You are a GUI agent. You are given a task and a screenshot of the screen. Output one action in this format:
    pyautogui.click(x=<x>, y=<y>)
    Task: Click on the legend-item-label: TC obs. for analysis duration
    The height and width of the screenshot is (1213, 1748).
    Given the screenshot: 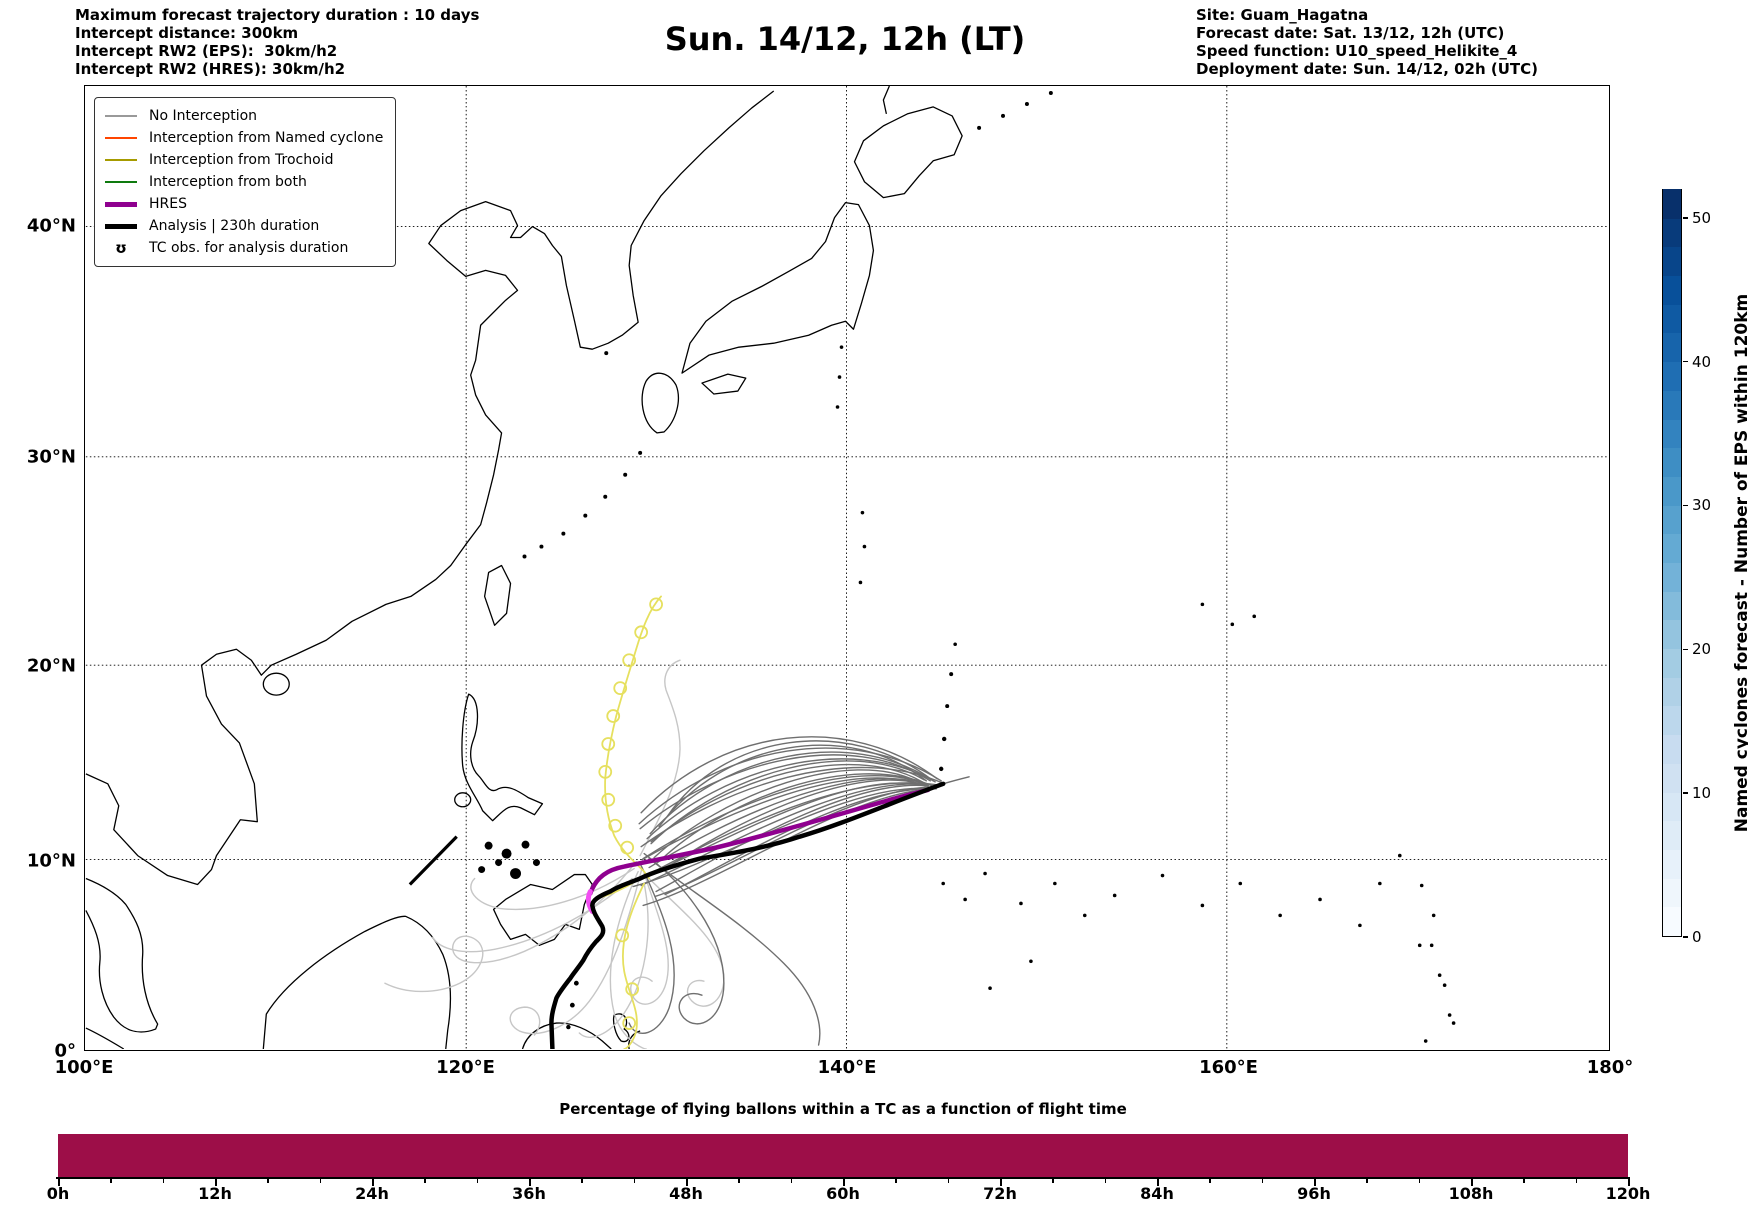 What is the action you would take?
    pyautogui.click(x=249, y=248)
    